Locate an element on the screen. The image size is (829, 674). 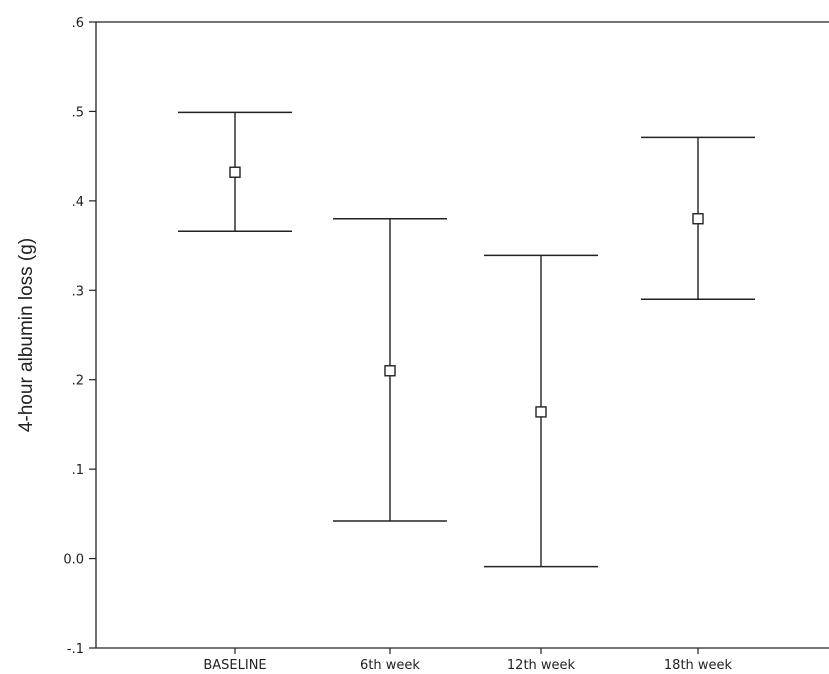
x-tick-label: 6th week is located at coordinates (390, 665).